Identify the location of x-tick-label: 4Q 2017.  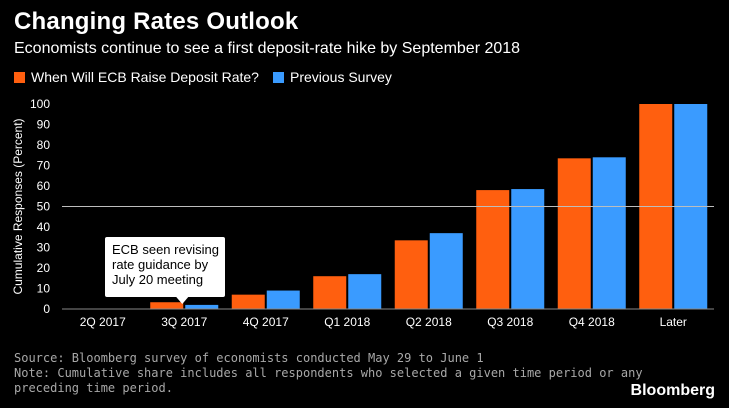
(266, 322).